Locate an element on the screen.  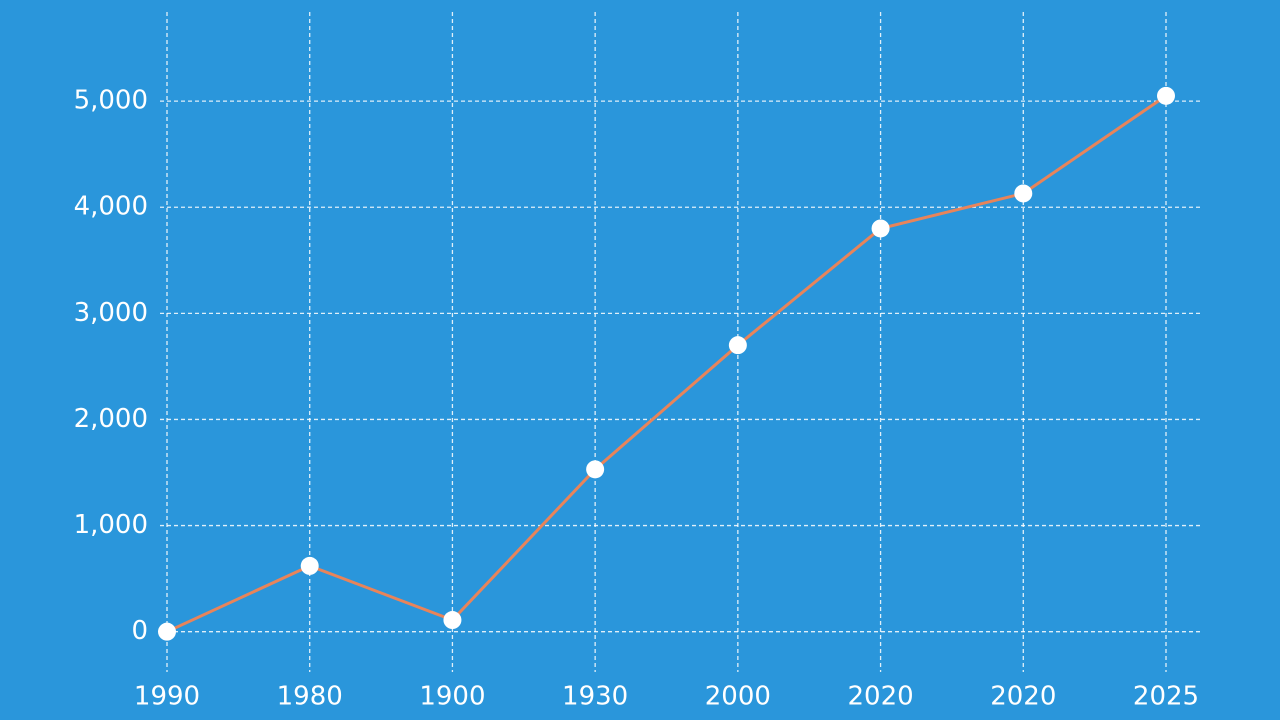
y-tick-label: 3,000 is located at coordinates (111, 313).